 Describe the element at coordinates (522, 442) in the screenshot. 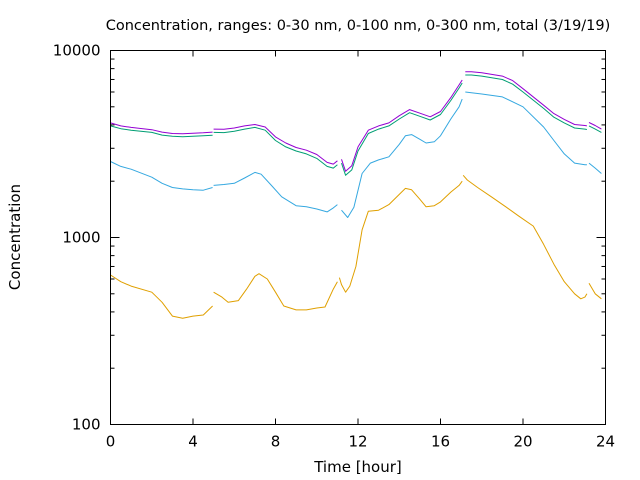

I see `x-tick-label: 20` at that location.